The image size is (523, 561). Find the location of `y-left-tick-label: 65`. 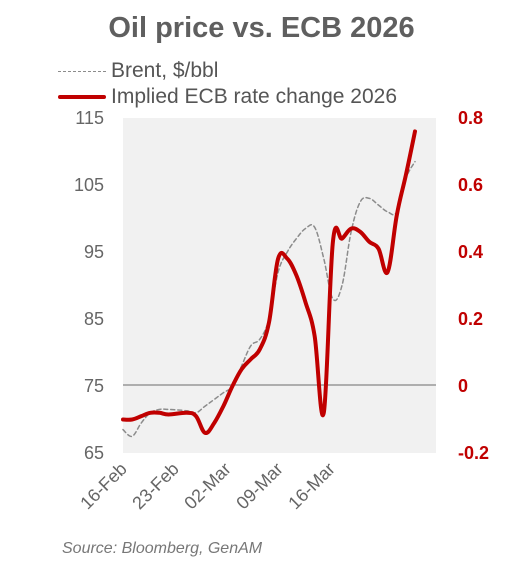

y-left-tick-label: 65 is located at coordinates (94, 453).